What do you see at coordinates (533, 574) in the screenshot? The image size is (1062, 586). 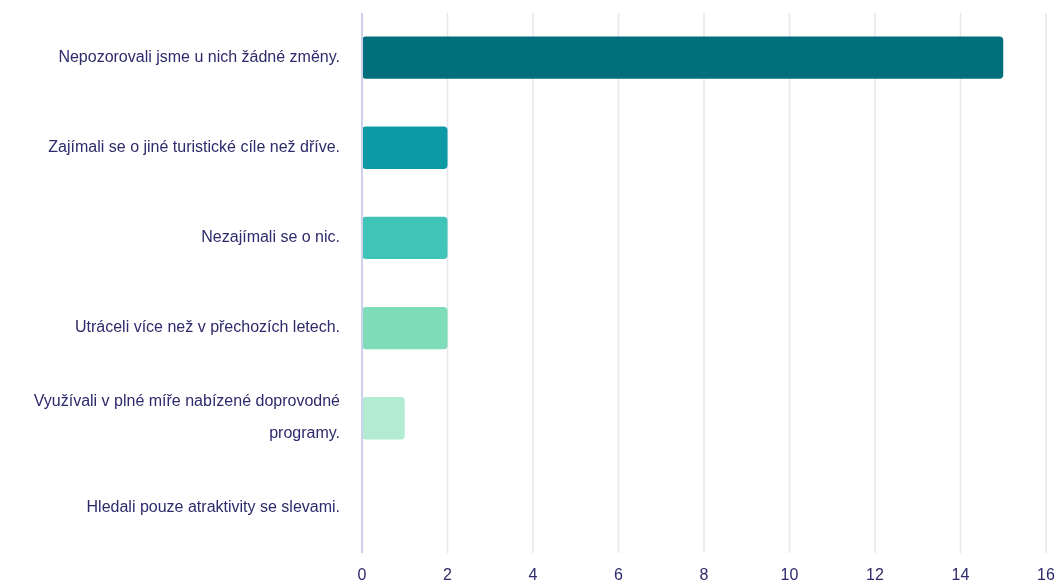 I see `x-tick-label: 4` at bounding box center [533, 574].